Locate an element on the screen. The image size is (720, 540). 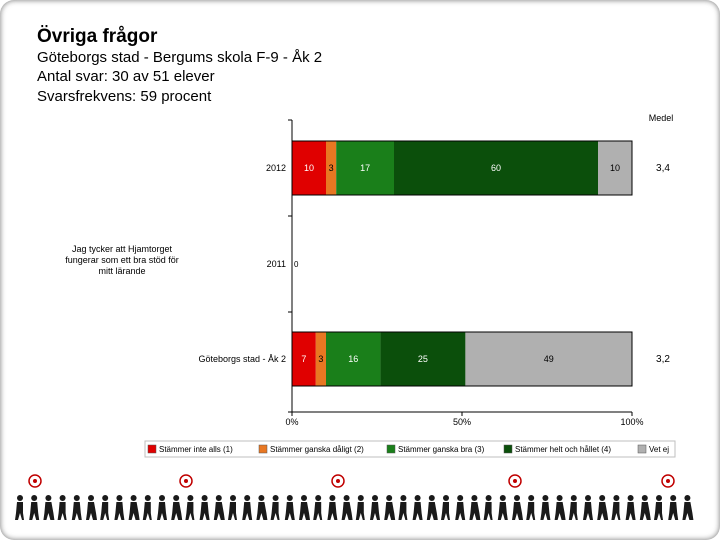
page-title: Övriga frågor is located at coordinates (97, 36).